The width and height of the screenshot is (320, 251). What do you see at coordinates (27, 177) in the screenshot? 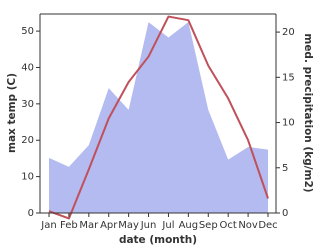
I see `y-tick-label: 10` at bounding box center [27, 177].